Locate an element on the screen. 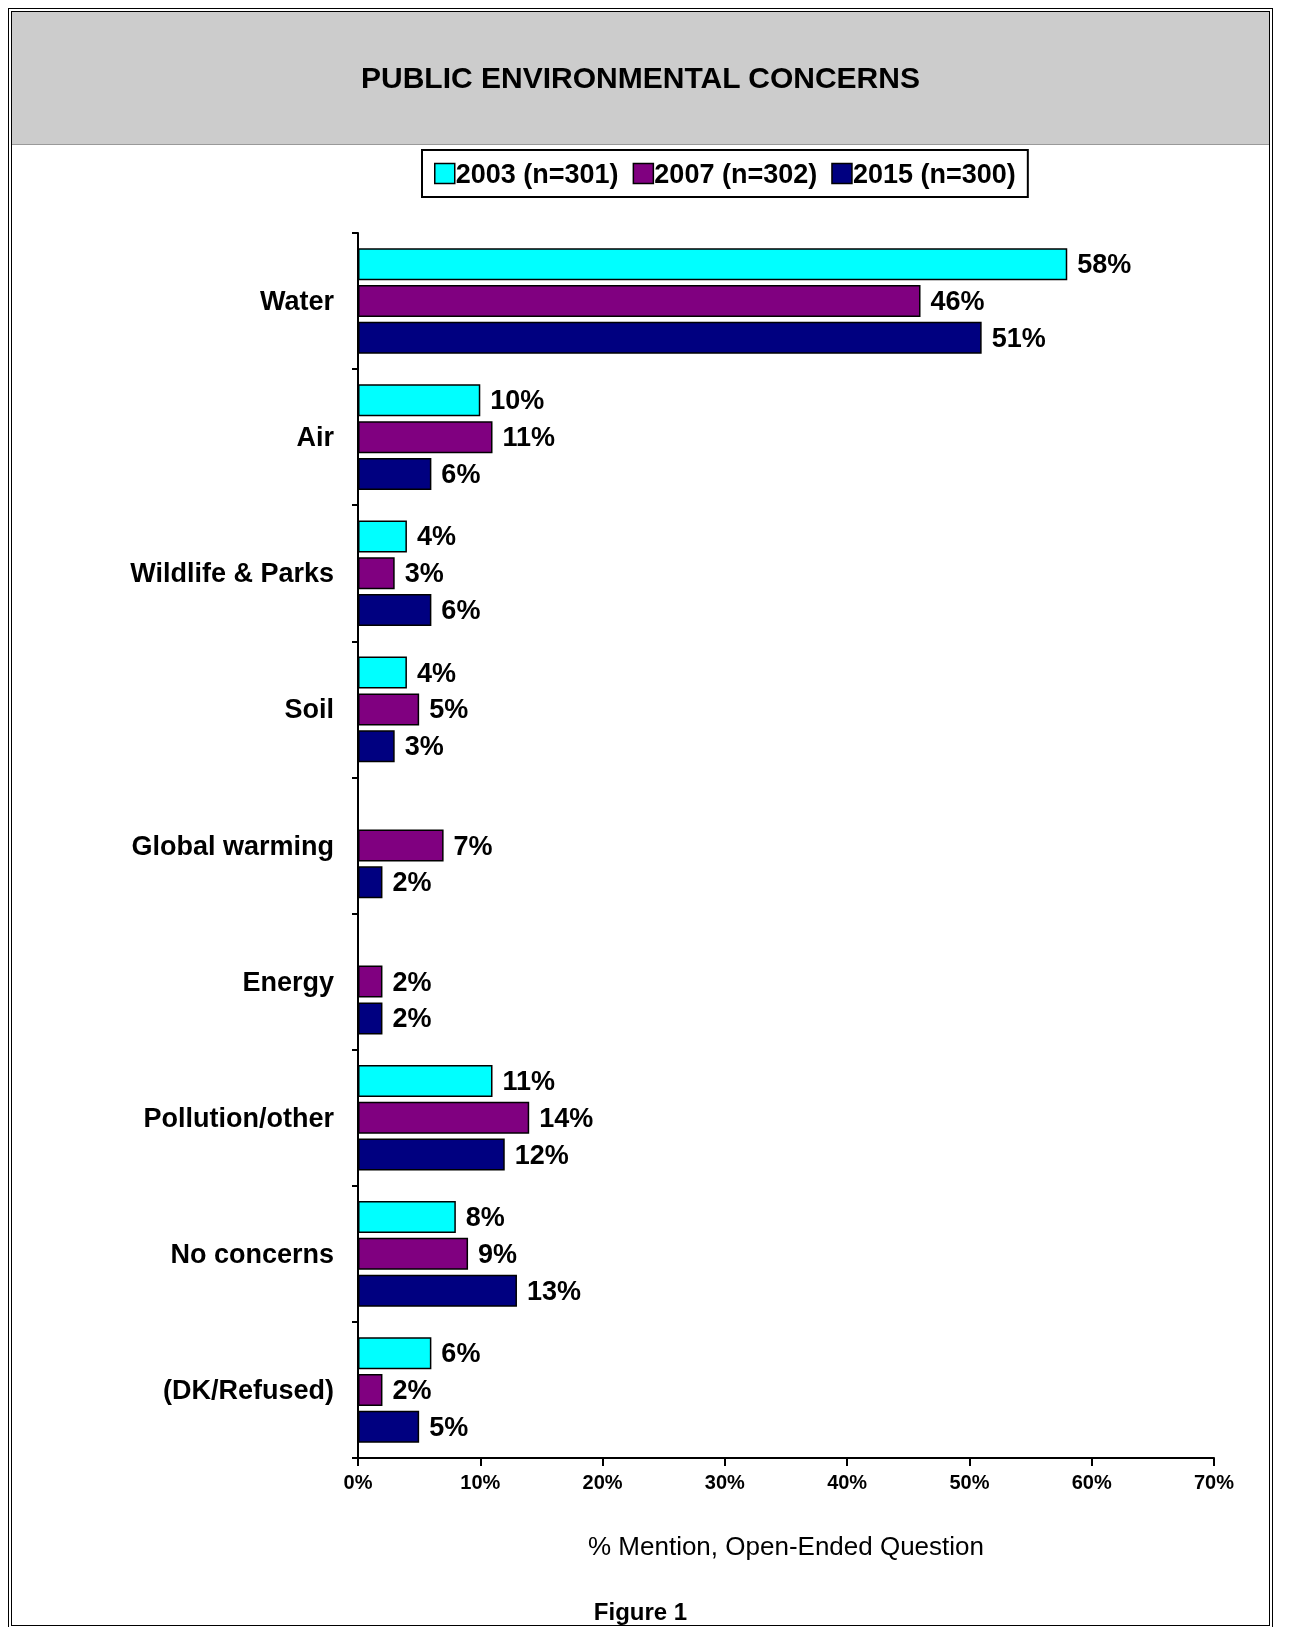 The width and height of the screenshot is (1289, 1627). x-tick-label: 70% is located at coordinates (1214, 1482).